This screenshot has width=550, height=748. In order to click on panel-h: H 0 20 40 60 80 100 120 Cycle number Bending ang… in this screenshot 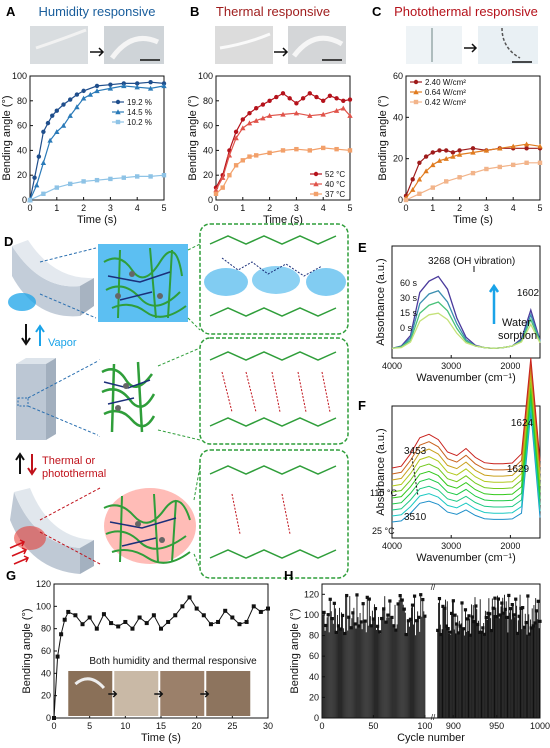, I will do `click(417, 656)`.